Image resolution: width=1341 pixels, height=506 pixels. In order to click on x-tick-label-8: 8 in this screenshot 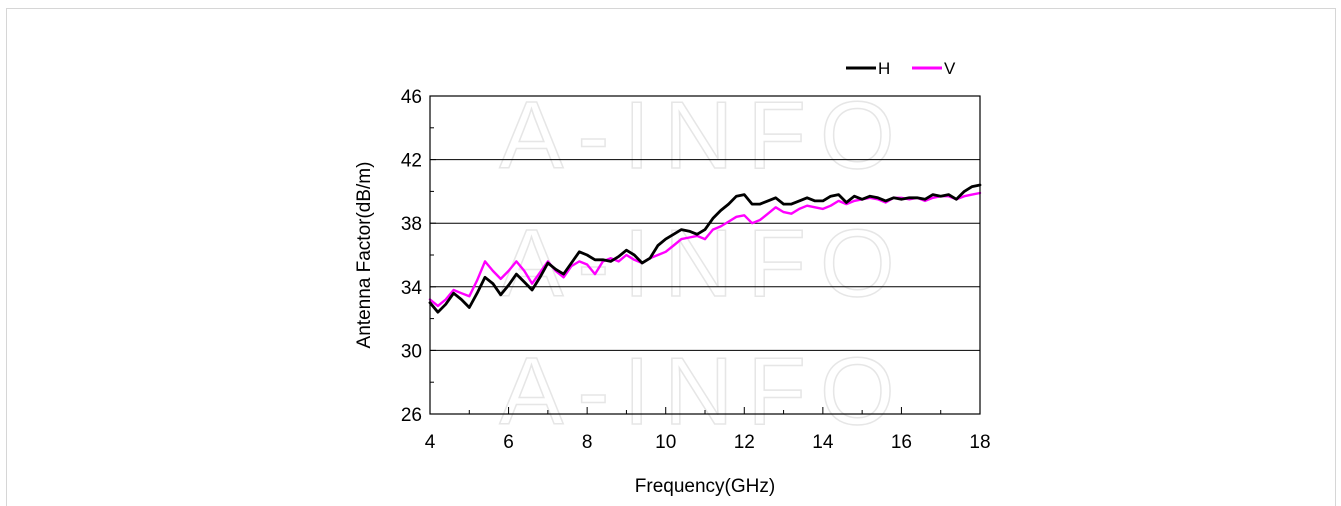, I will do `click(587, 442)`.